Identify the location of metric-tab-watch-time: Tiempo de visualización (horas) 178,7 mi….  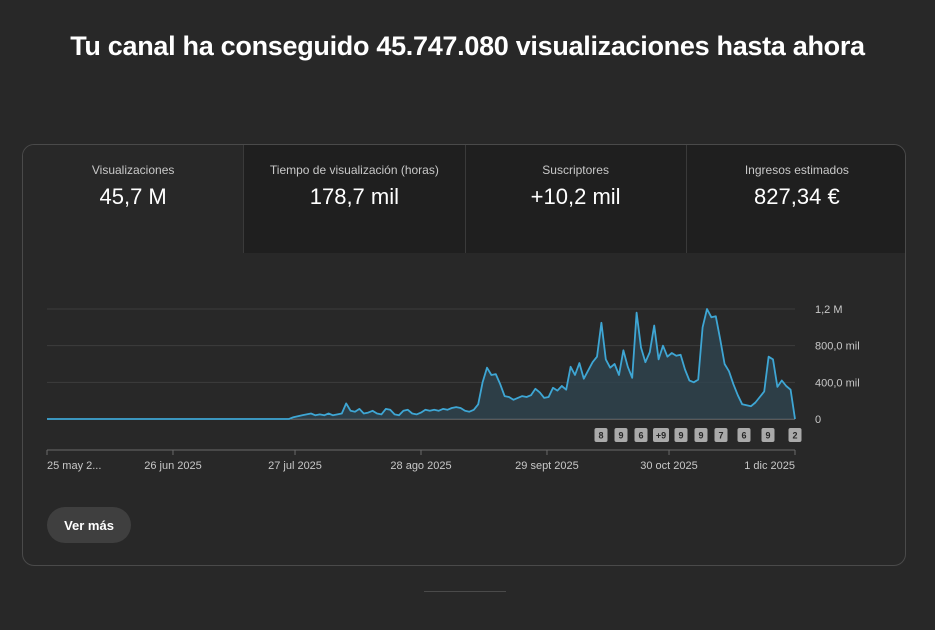
(354, 199).